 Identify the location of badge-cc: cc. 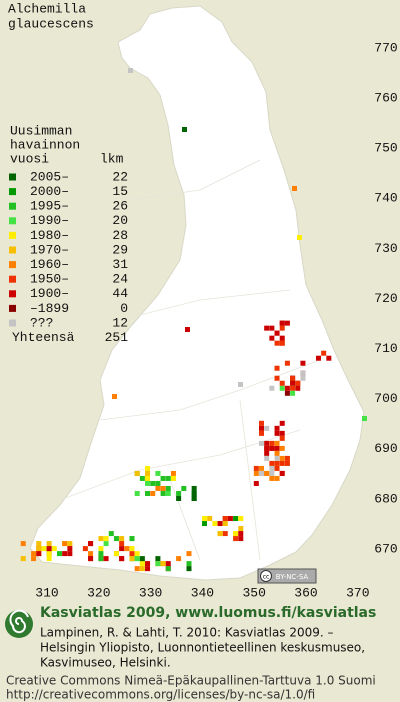
(266, 577).